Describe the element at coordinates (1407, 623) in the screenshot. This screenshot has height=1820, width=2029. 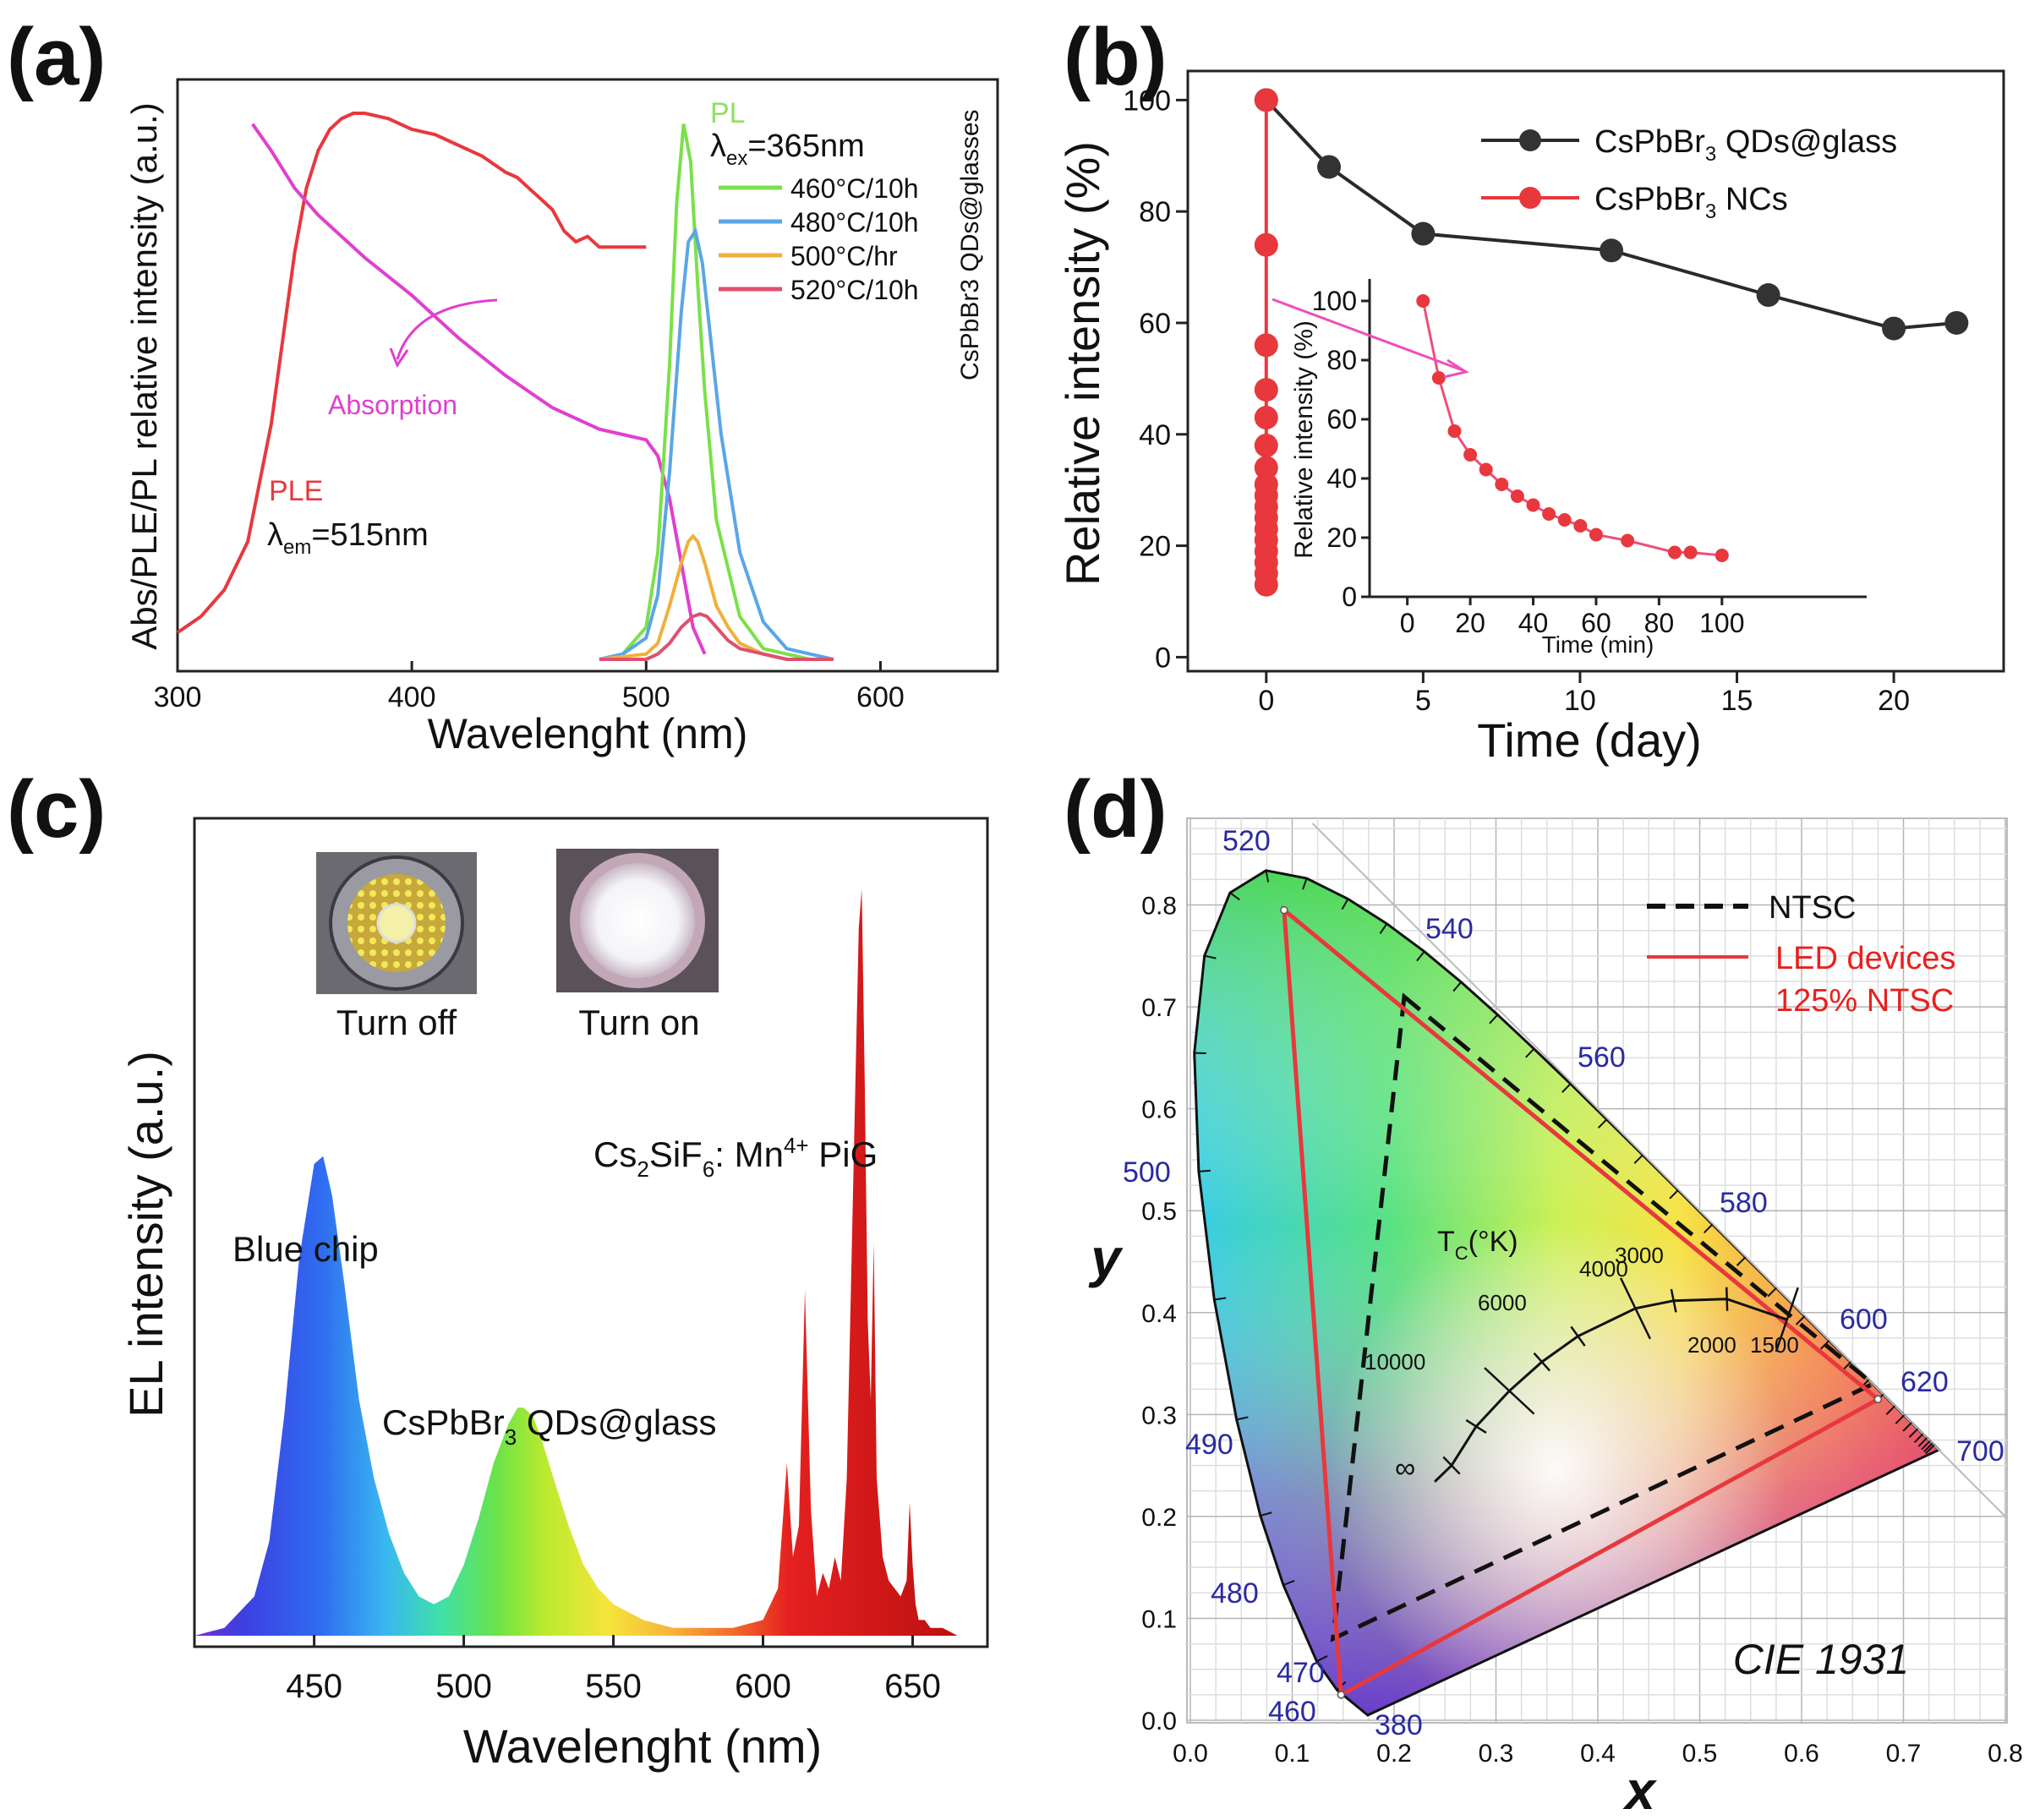
I see `inset-x-tick-label: 0` at that location.